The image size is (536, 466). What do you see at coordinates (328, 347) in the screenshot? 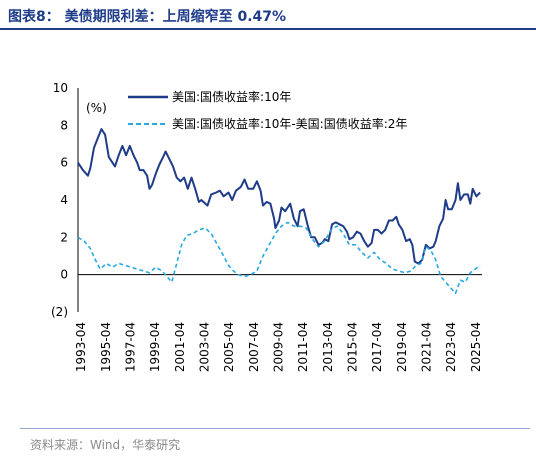
I see `x-tick-label: 2013-04` at bounding box center [328, 347].